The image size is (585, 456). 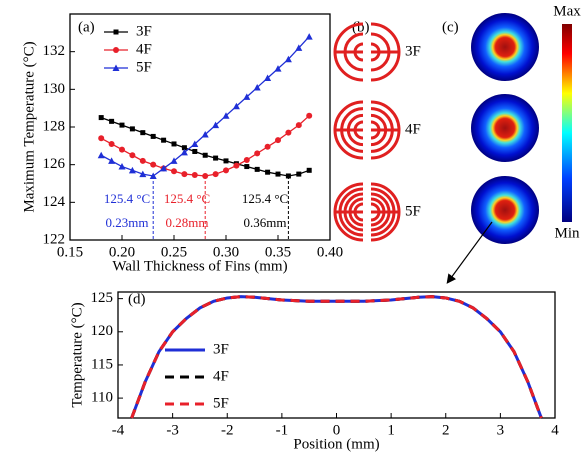 What do you see at coordinates (174, 252) in the screenshot?
I see `x-tick-label: 0.25` at bounding box center [174, 252].